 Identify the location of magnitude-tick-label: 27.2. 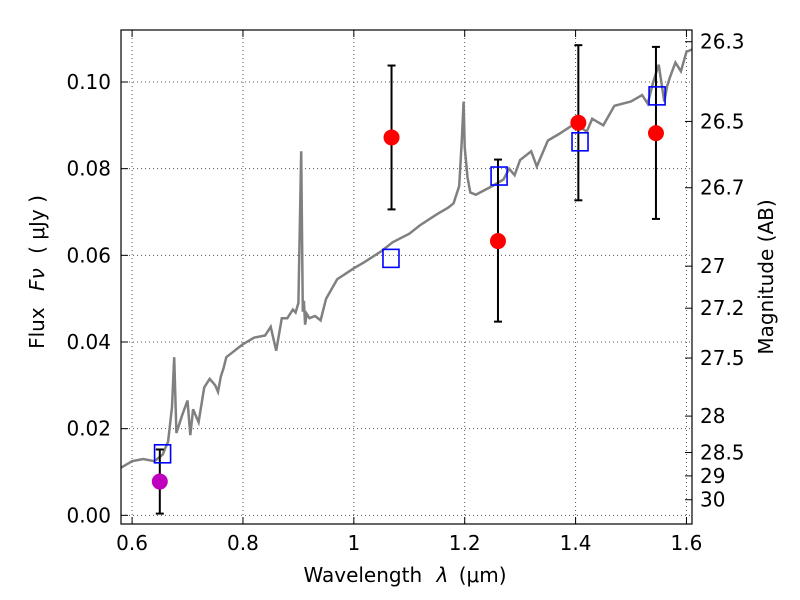
(722, 308).